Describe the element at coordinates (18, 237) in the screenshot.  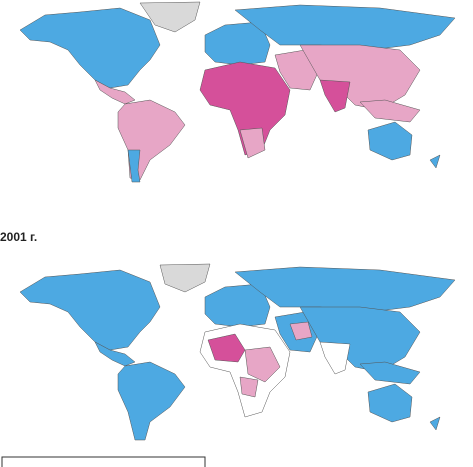
I see `year-label: 2001 г.` at that location.